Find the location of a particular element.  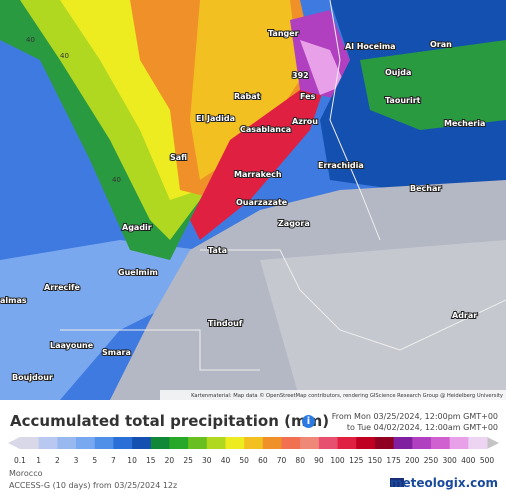

region: Morocco is located at coordinates (26, 473).